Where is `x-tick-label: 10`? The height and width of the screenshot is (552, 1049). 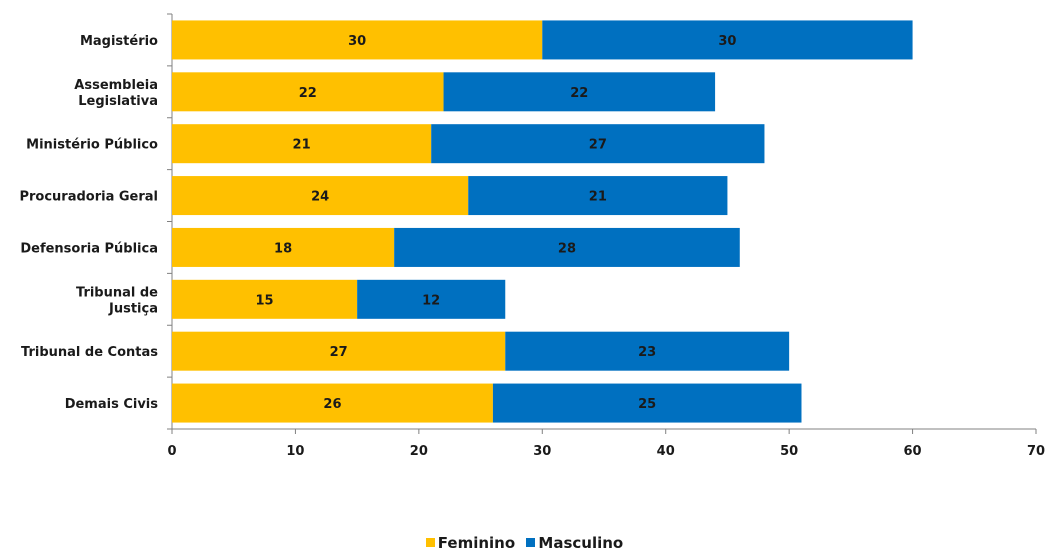
x-tick-label: 10 is located at coordinates (295, 451).